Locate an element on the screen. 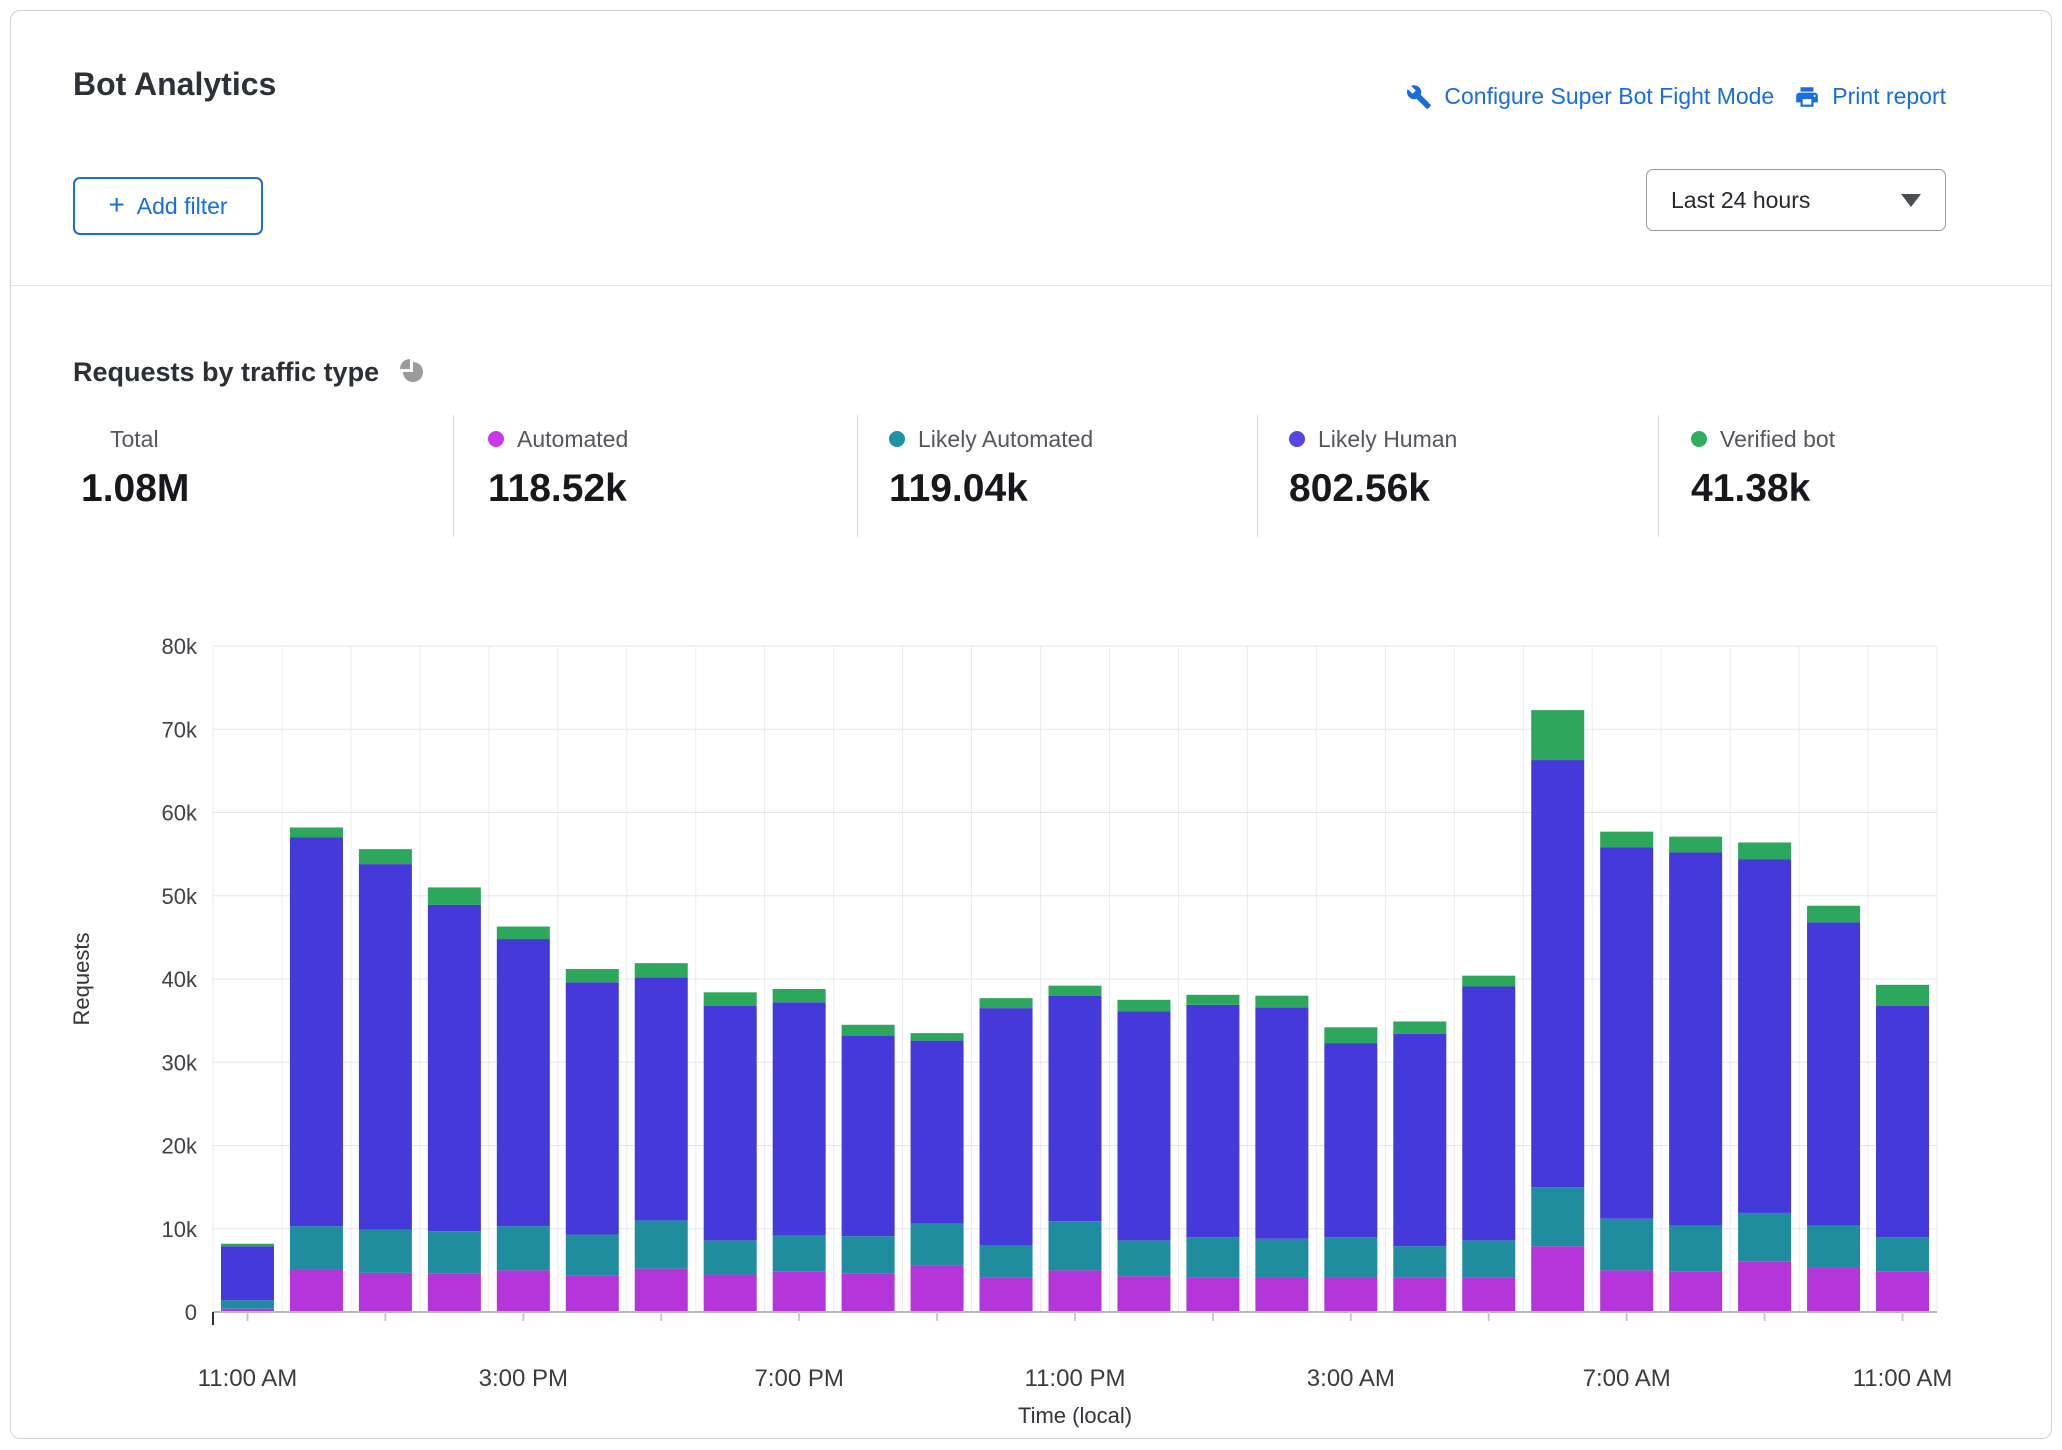  add-filter-button: + Add filter is located at coordinates (168, 206).